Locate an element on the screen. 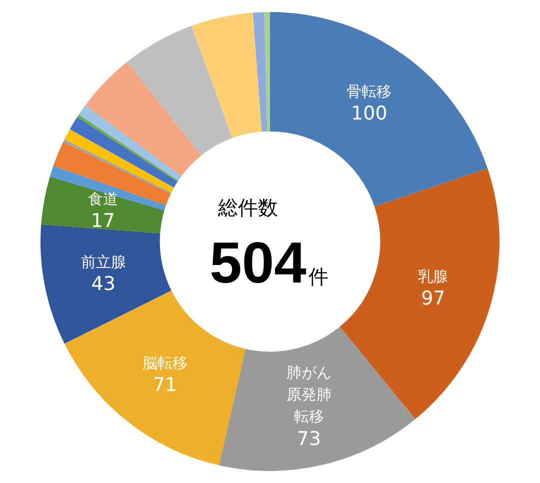 The width and height of the screenshot is (540, 483). data-label: 43 is located at coordinates (103, 284).